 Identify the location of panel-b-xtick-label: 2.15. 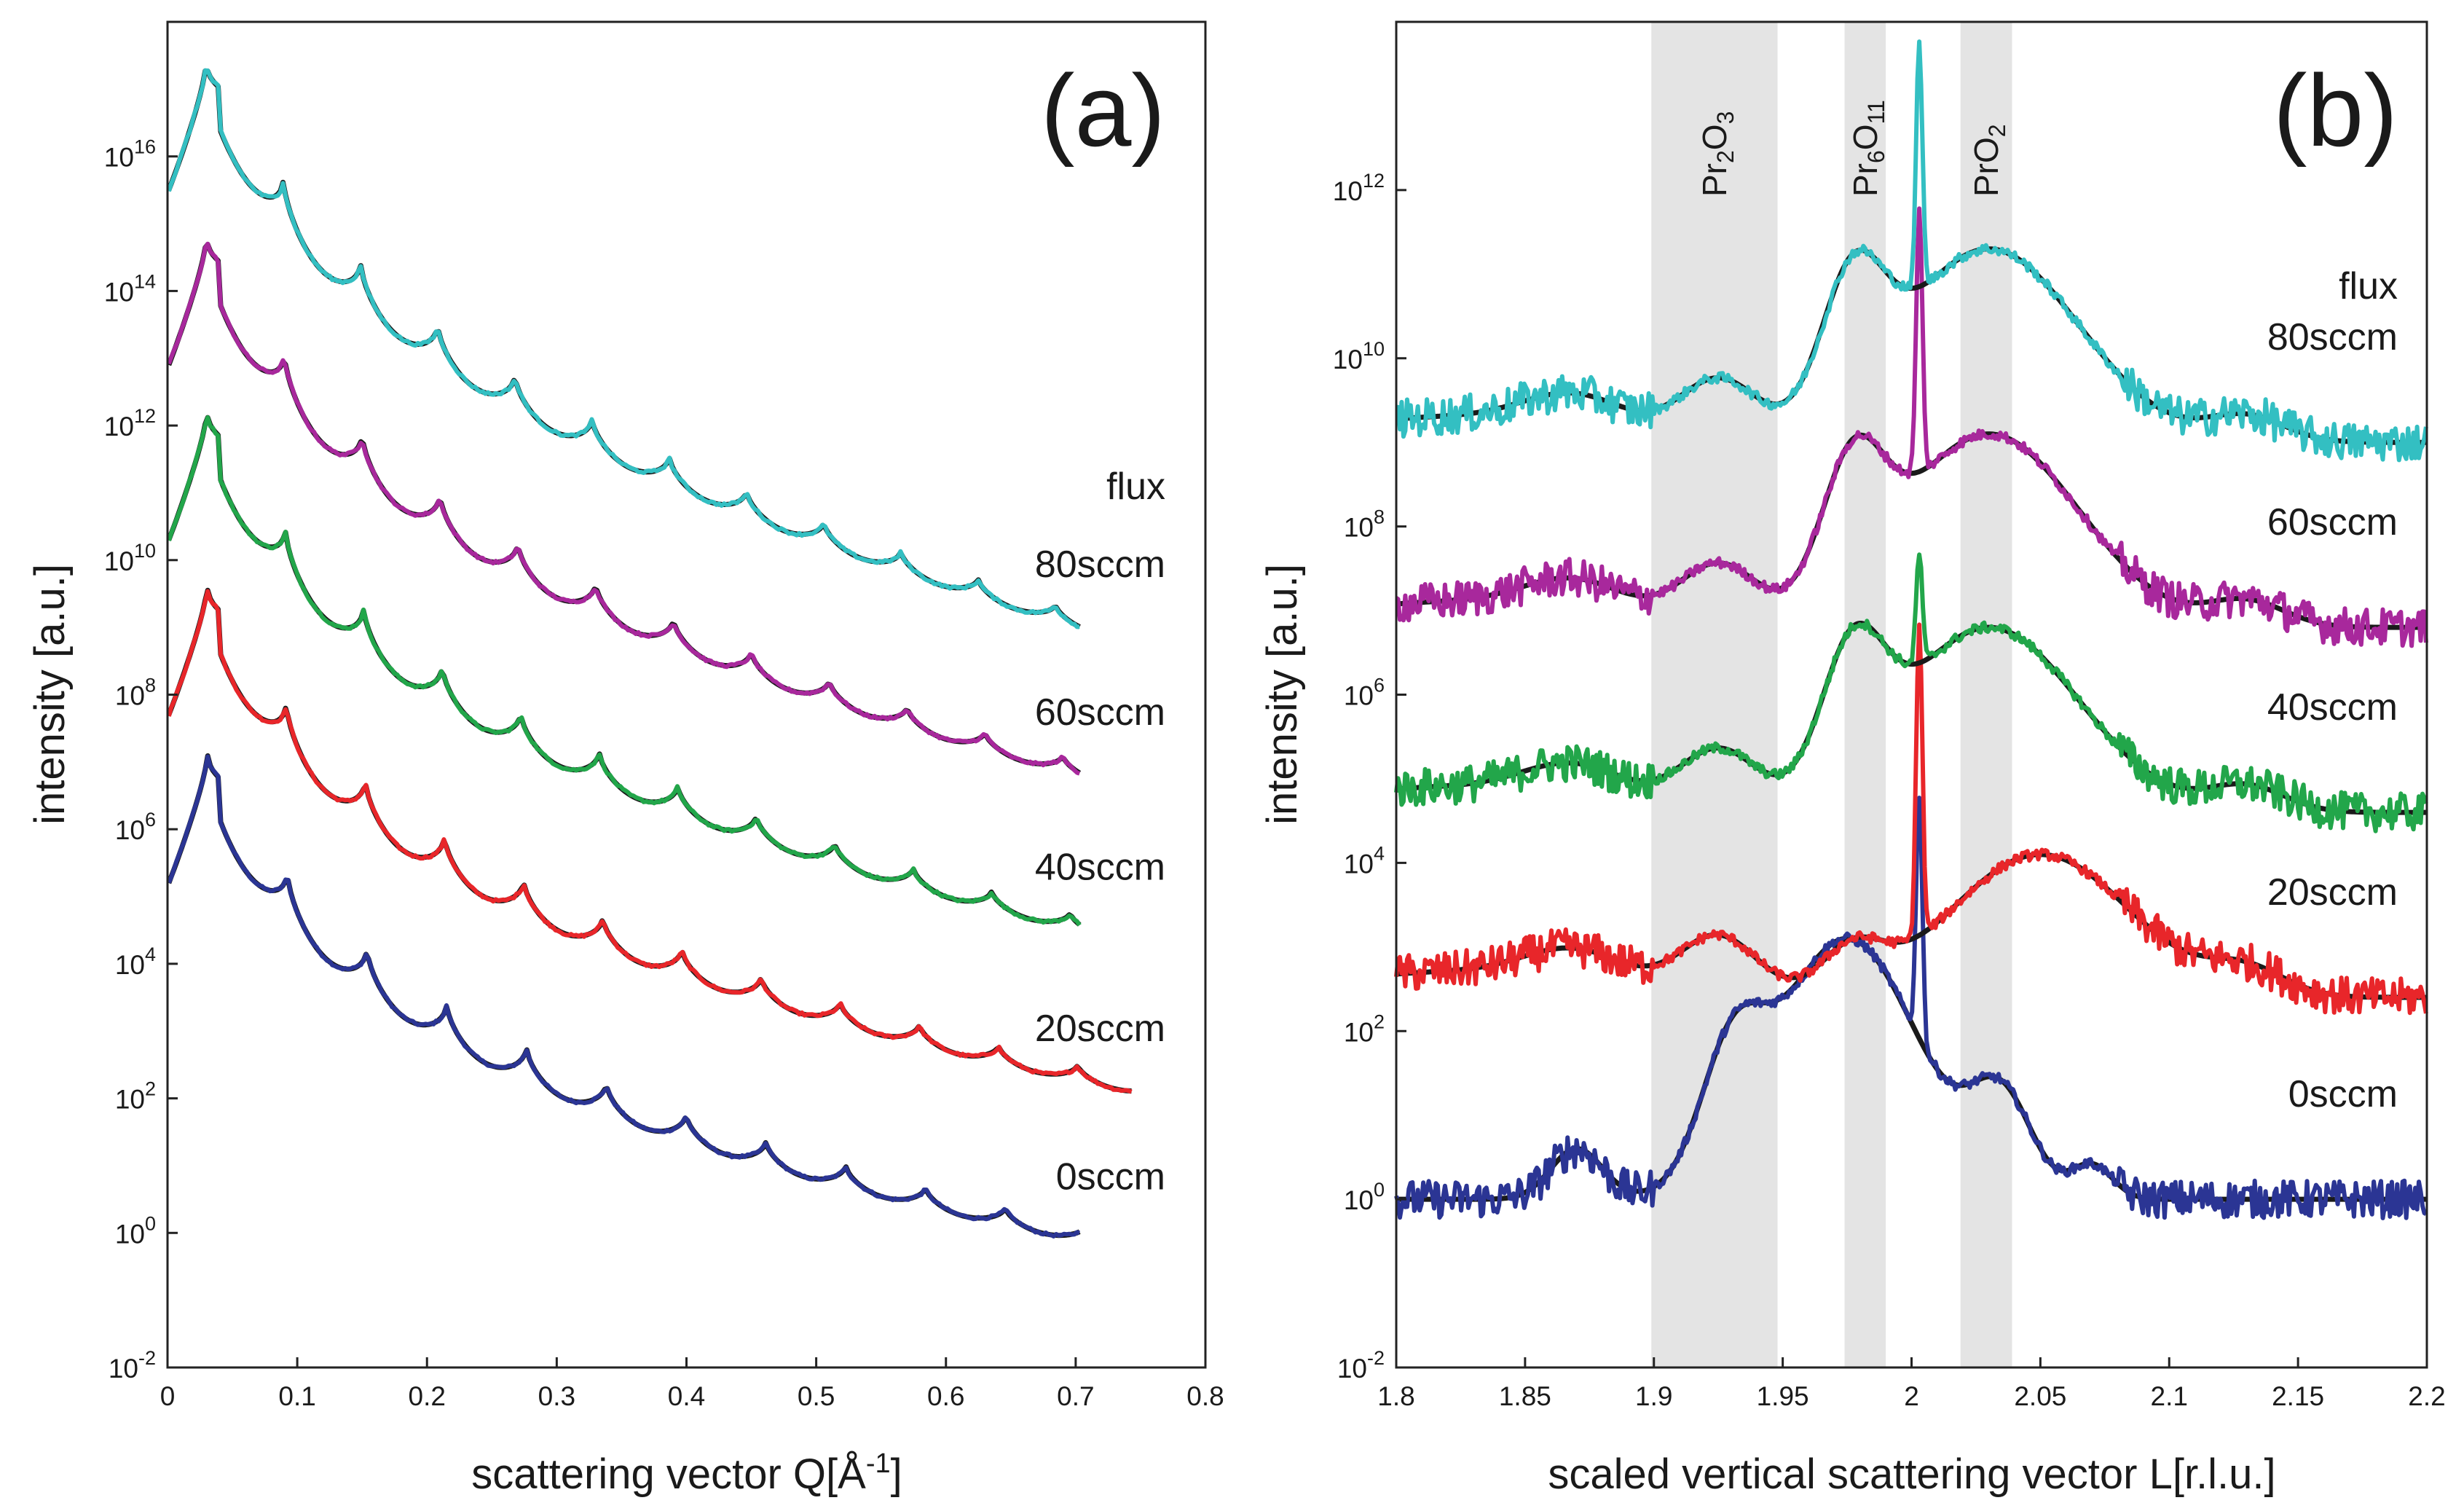
(2298, 1396).